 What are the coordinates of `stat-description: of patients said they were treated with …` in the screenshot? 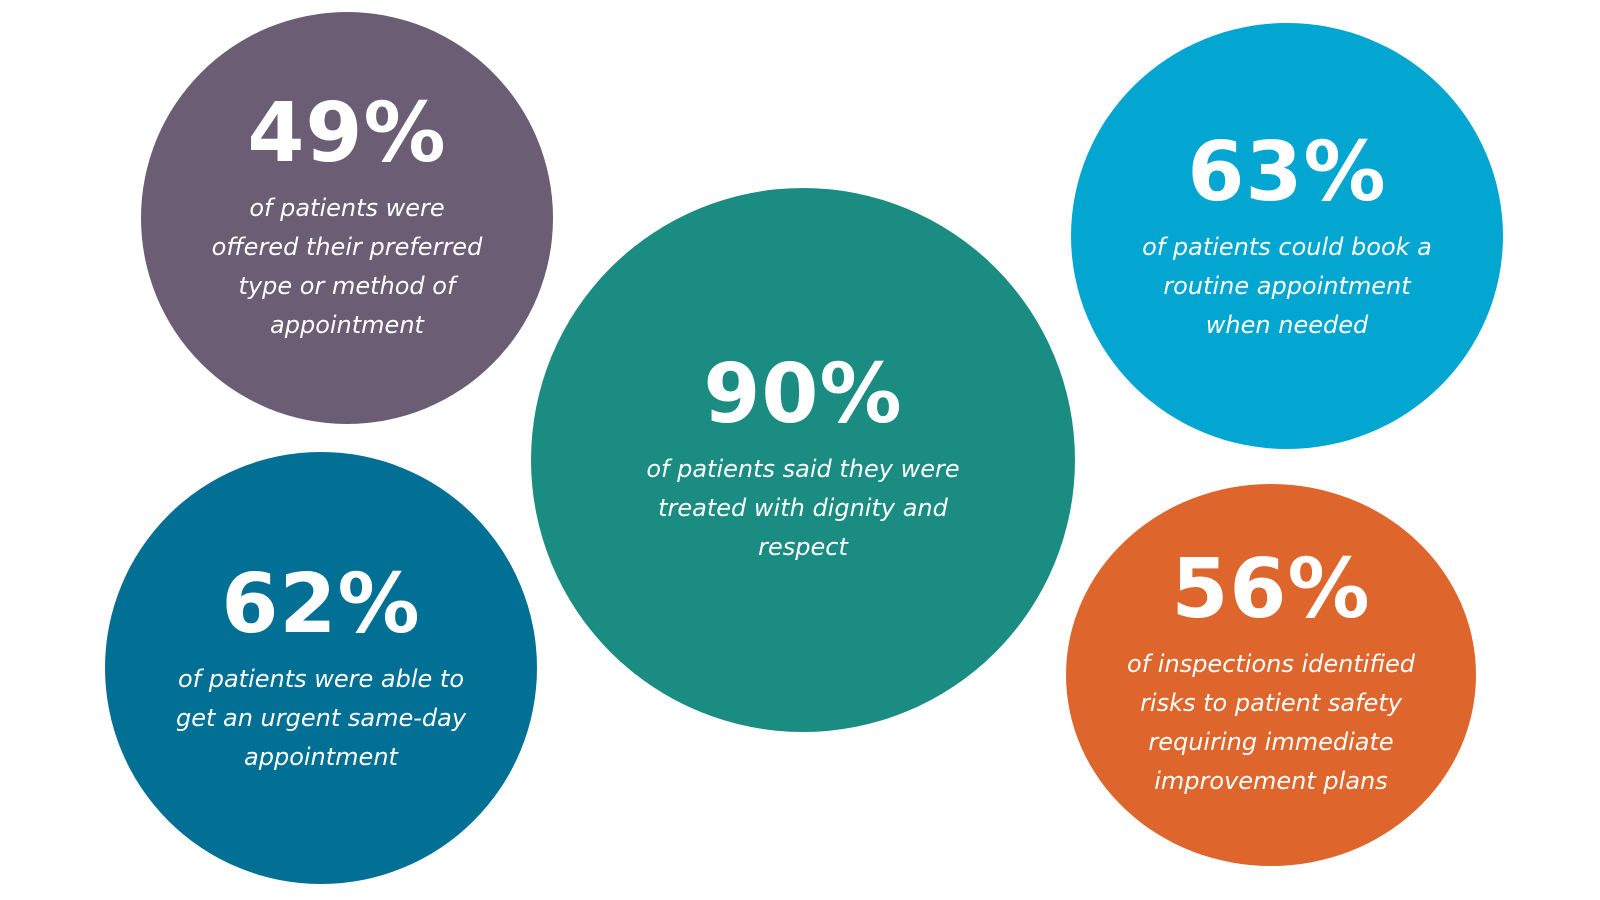 It's located at (803, 507).